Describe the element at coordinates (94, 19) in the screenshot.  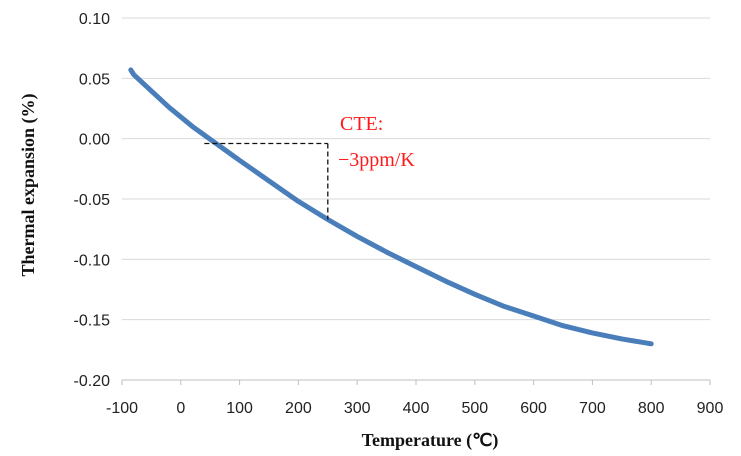
I see `y-tick-label: 0.10` at that location.